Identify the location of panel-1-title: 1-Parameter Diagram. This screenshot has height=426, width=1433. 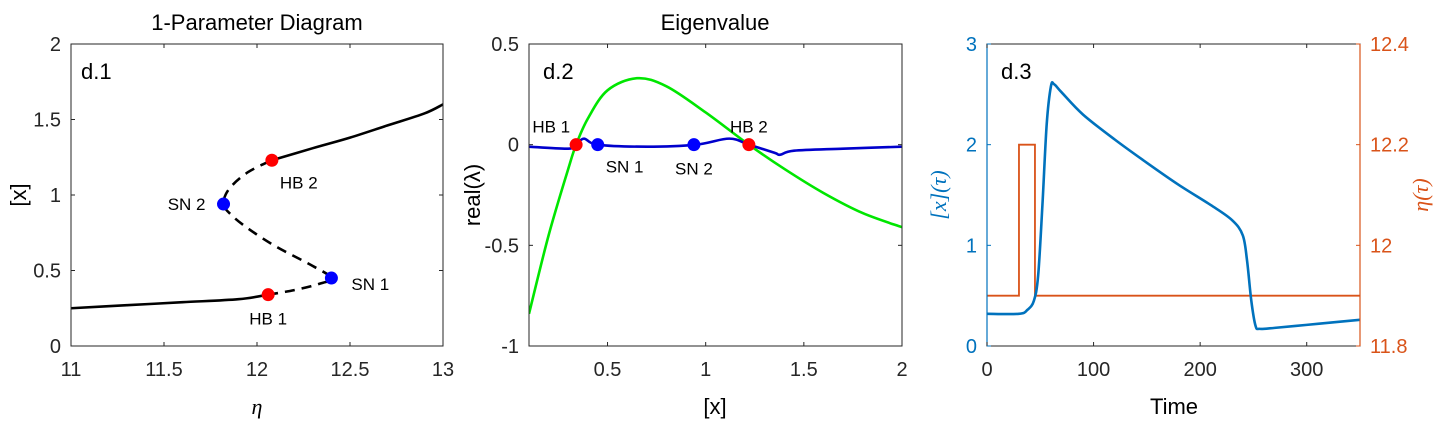
(257, 22).